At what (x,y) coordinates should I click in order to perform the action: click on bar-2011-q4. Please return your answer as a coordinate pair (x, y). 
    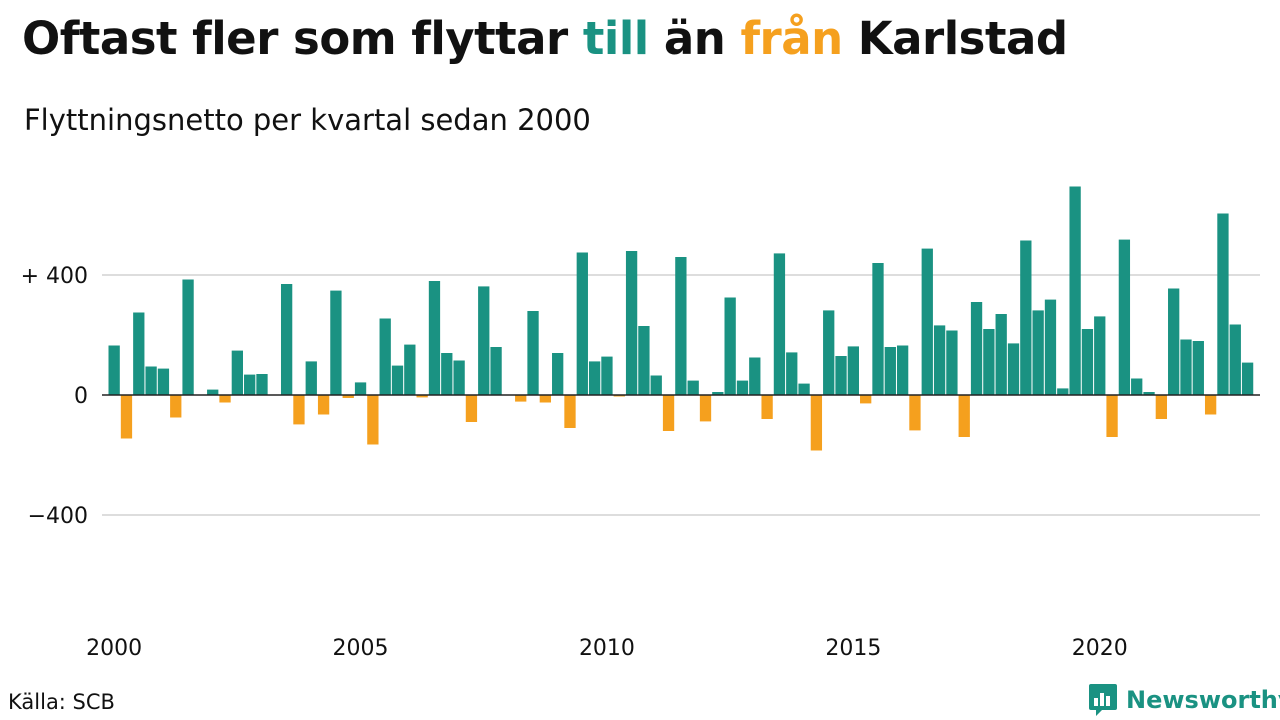
    Looking at the image, I should click on (693, 387).